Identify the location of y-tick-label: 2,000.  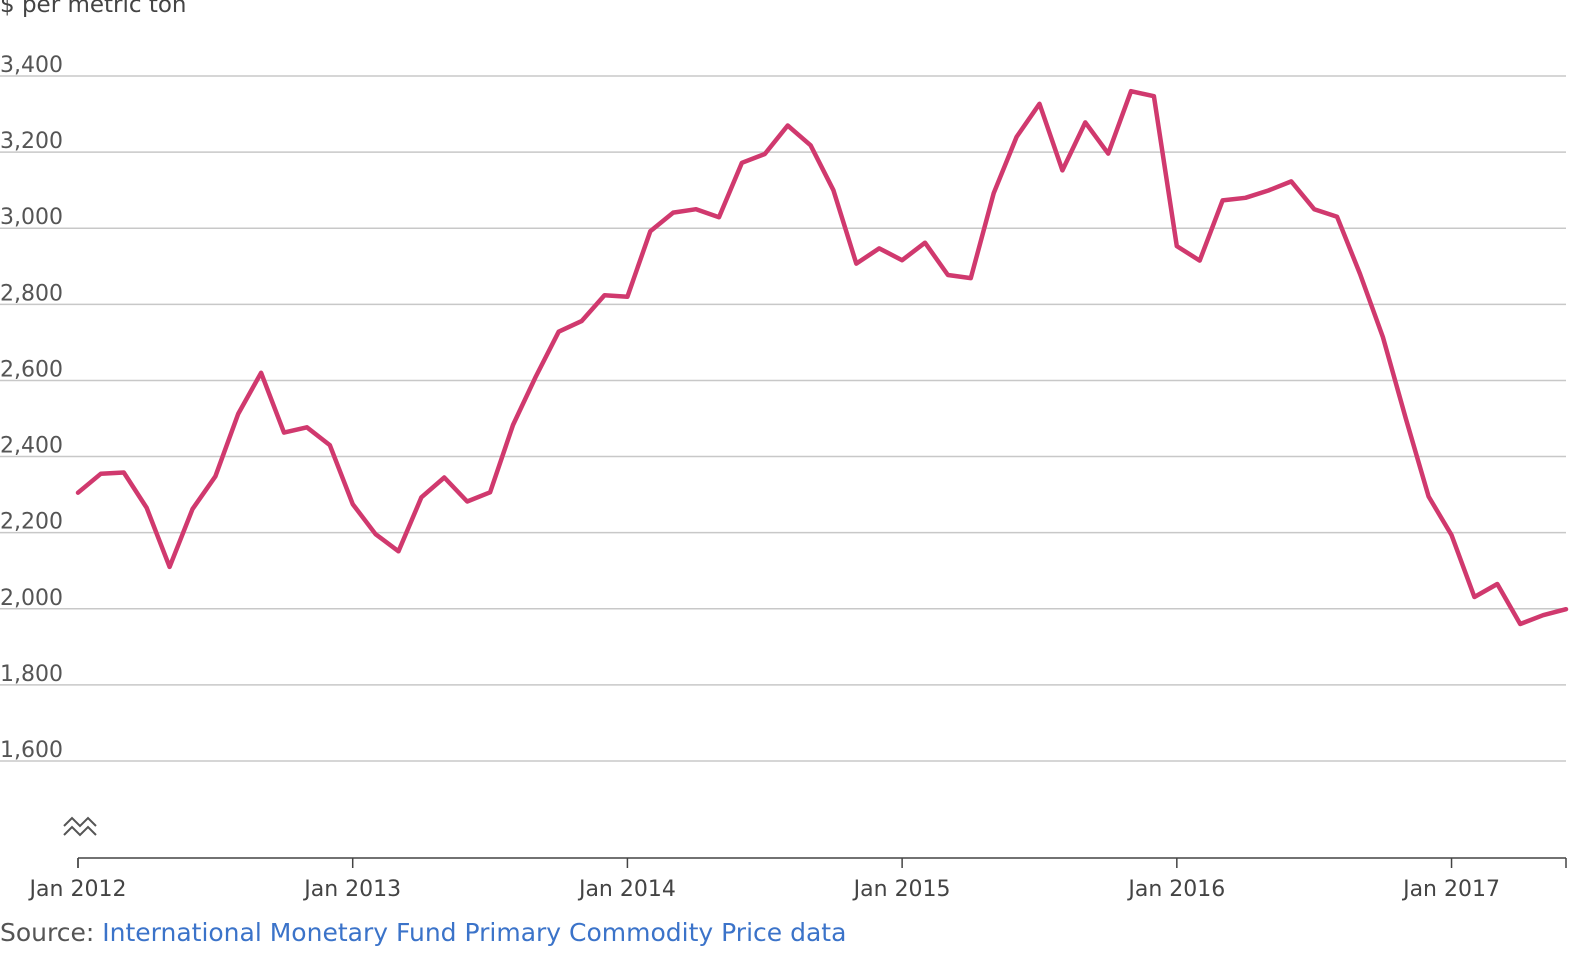
(31, 598).